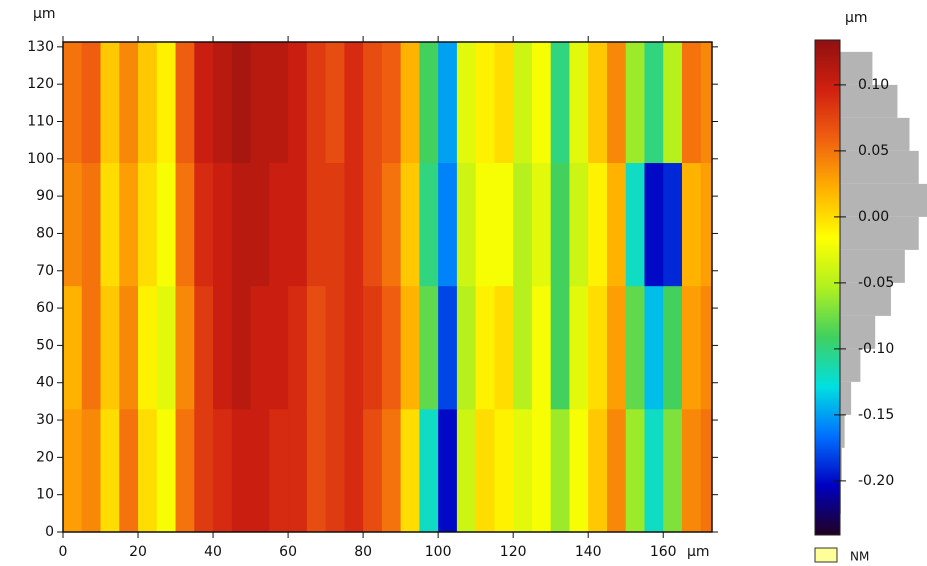 This screenshot has width=927, height=566. What do you see at coordinates (45, 233) in the screenshot?
I see `y-tick-label: 80` at bounding box center [45, 233].